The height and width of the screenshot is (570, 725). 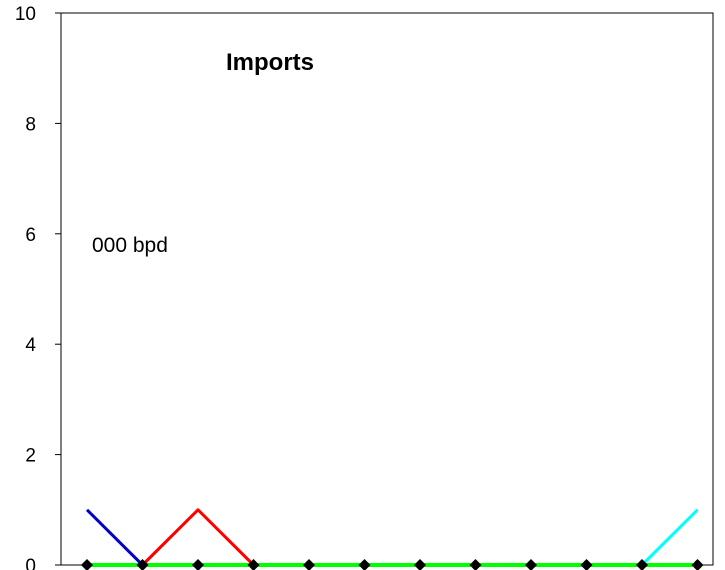 What do you see at coordinates (58, 289) in the screenshot?
I see `y-axis-ticks` at bounding box center [58, 289].